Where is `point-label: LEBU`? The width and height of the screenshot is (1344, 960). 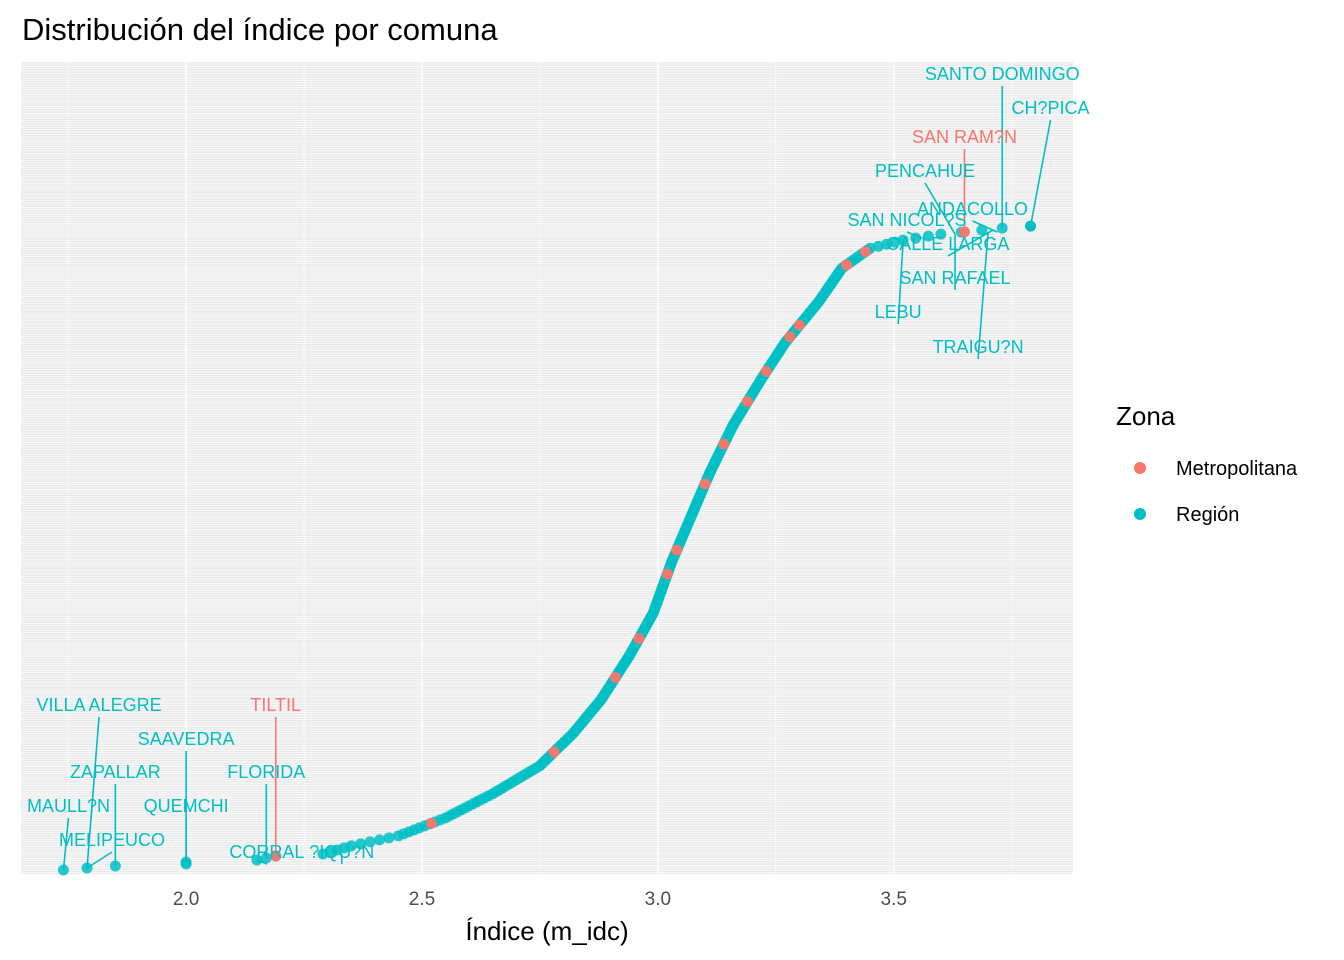
point-label: LEBU is located at coordinates (898, 312).